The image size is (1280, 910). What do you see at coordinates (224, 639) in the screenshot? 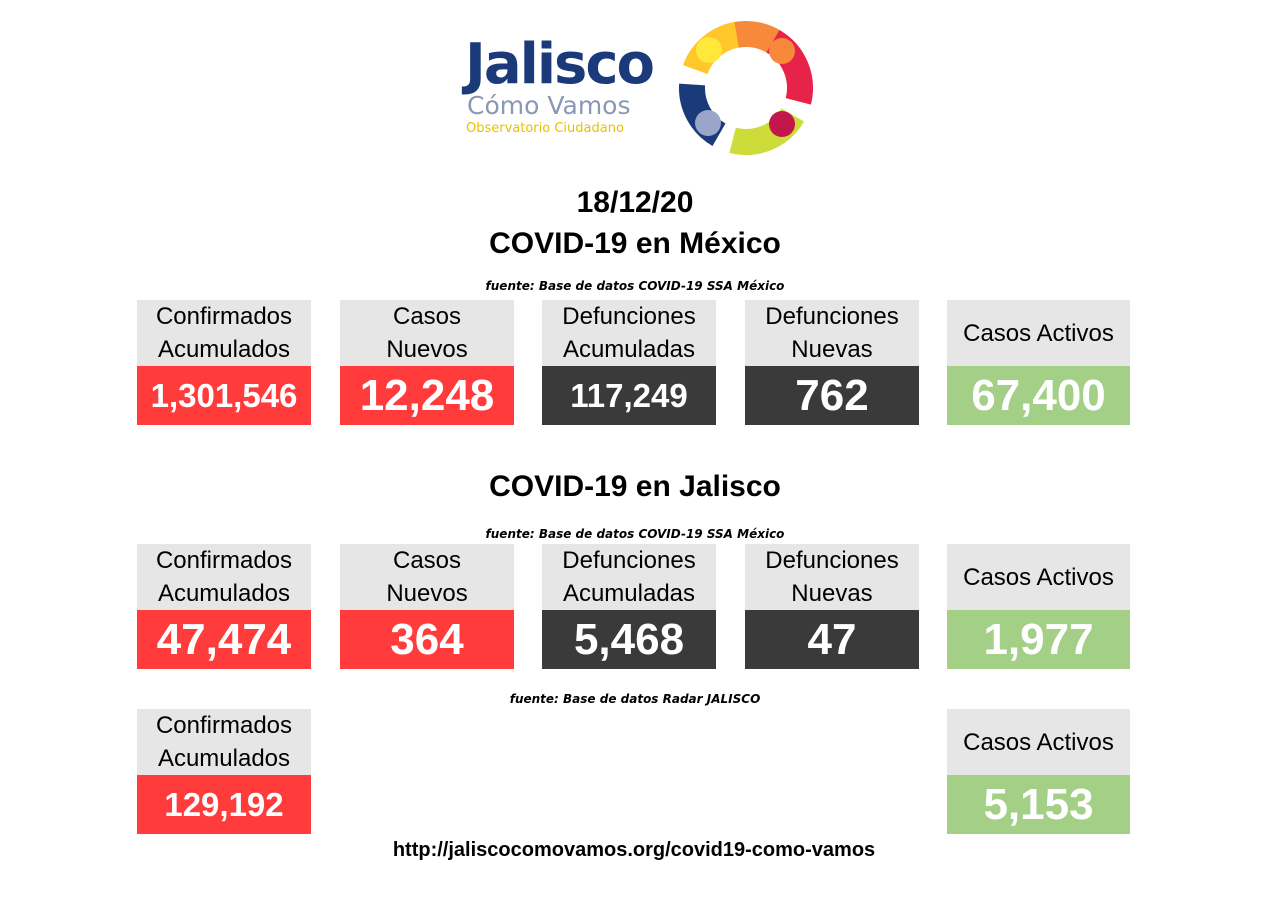
I see `card-value: 47,474` at bounding box center [224, 639].